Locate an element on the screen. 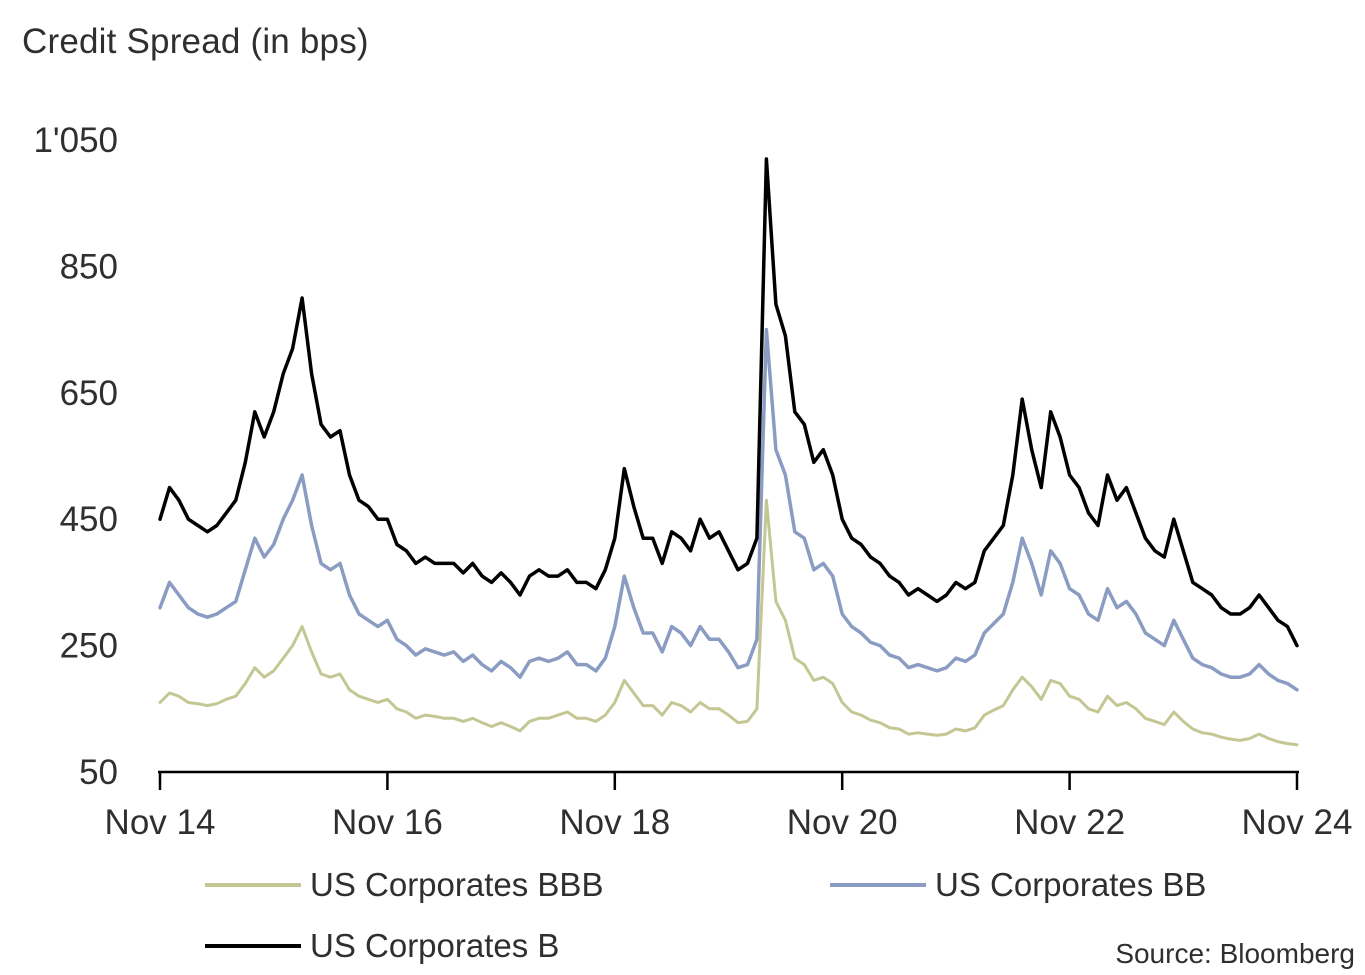 Image resolution: width=1365 pixels, height=975 pixels. legend-swatch-bbb-icon is located at coordinates (253, 885).